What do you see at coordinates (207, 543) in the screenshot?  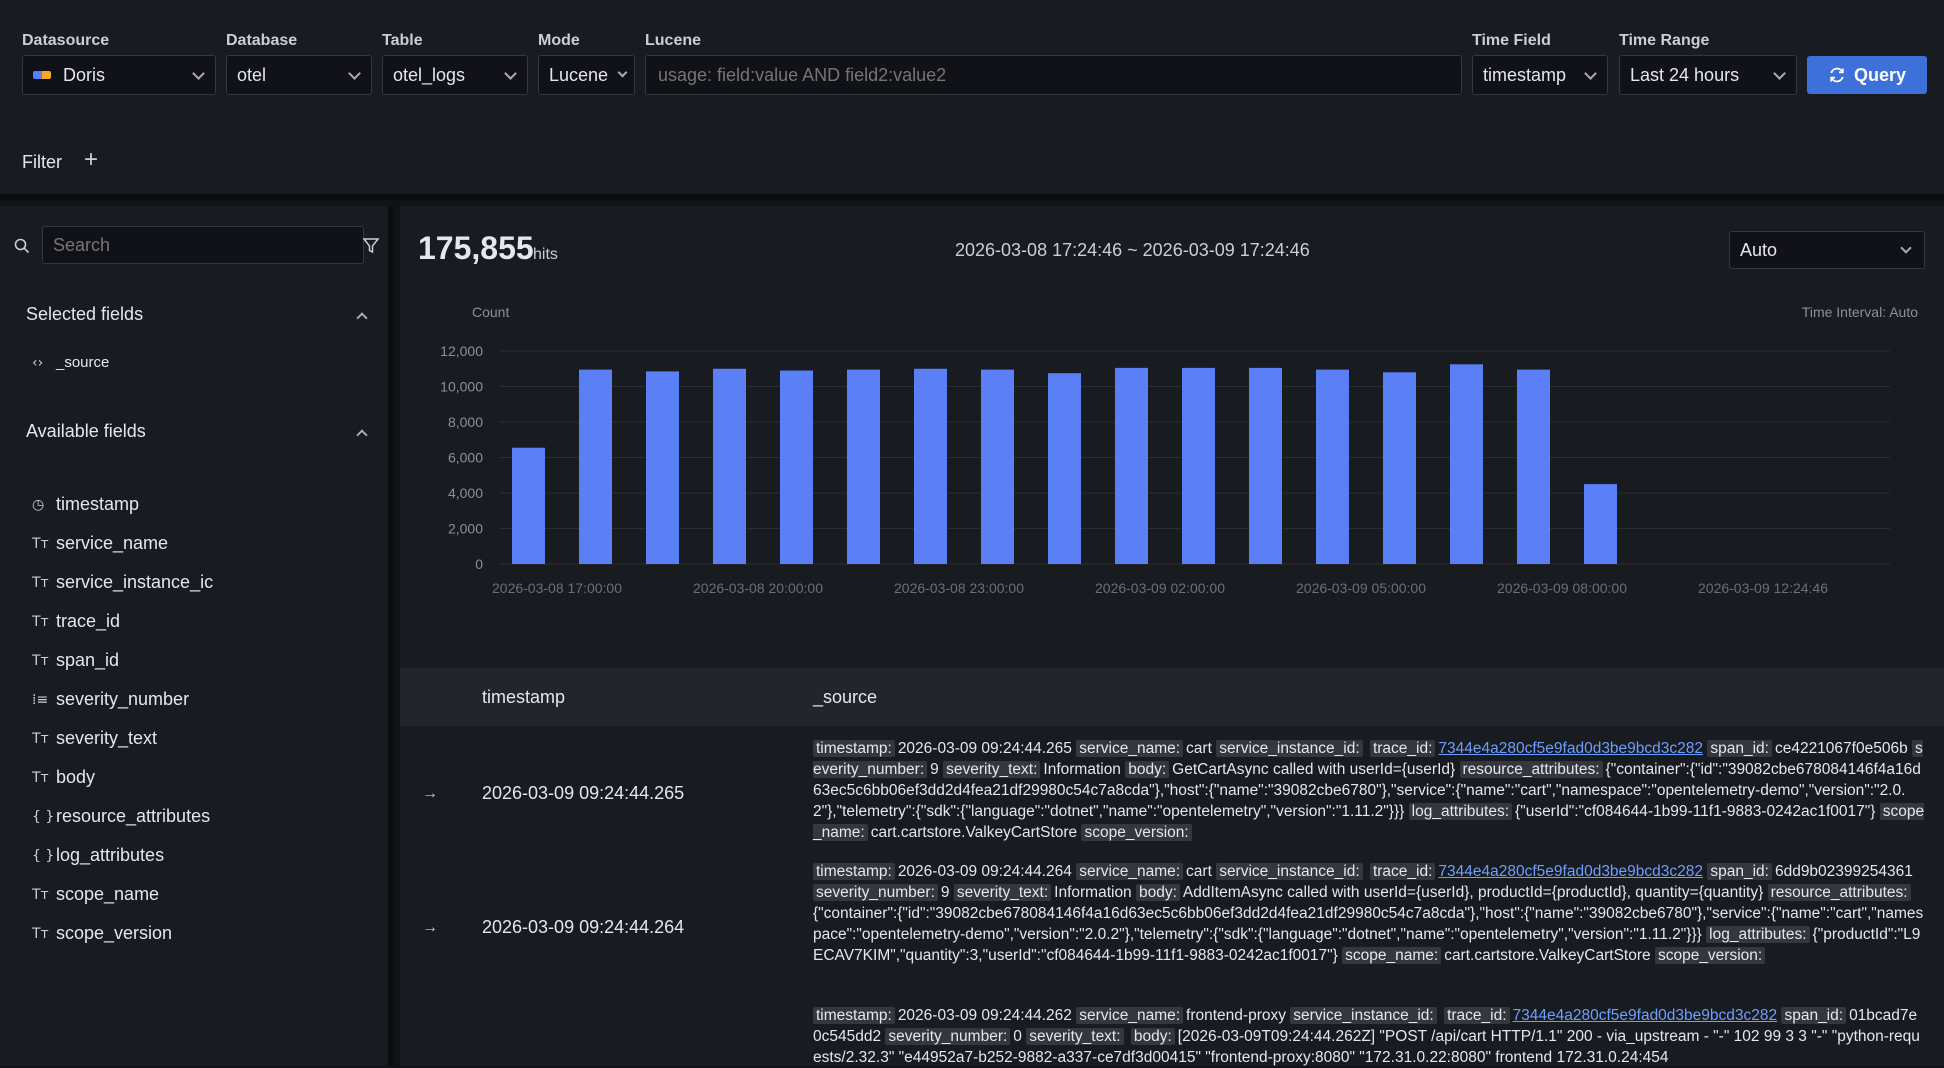 I see `field-item-service_name: Tт service_name` at bounding box center [207, 543].